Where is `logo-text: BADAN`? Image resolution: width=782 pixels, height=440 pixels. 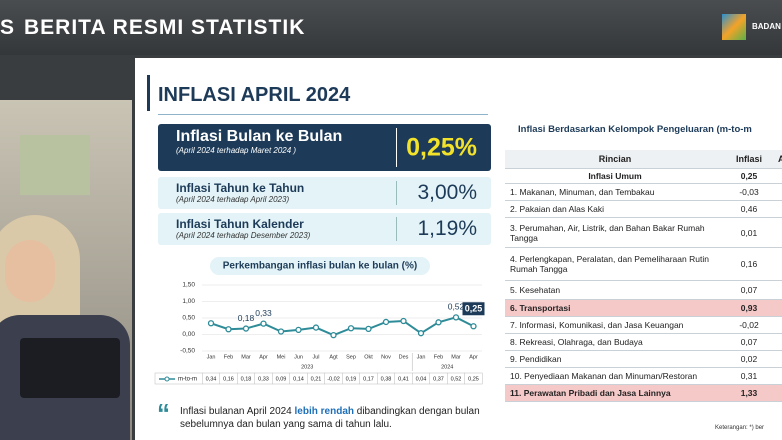
logo-text: BADAN is located at coordinates (766, 26).